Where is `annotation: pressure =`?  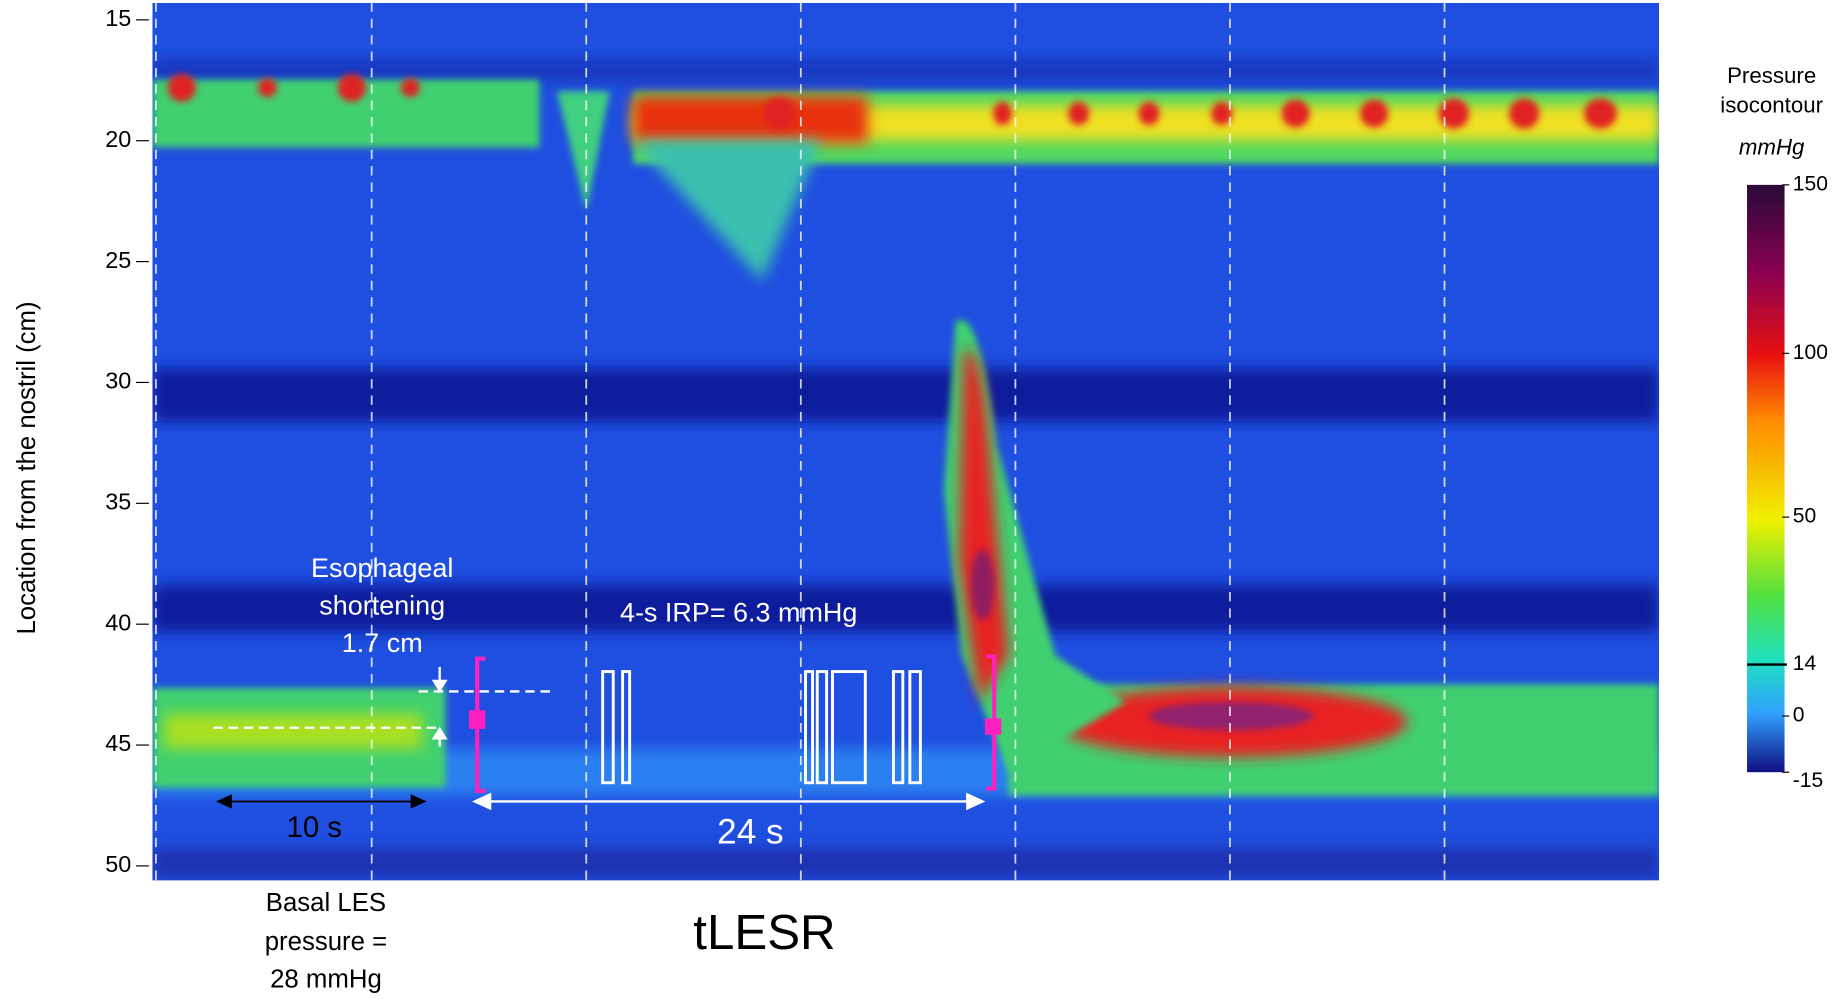 annotation: pressure = is located at coordinates (326, 942).